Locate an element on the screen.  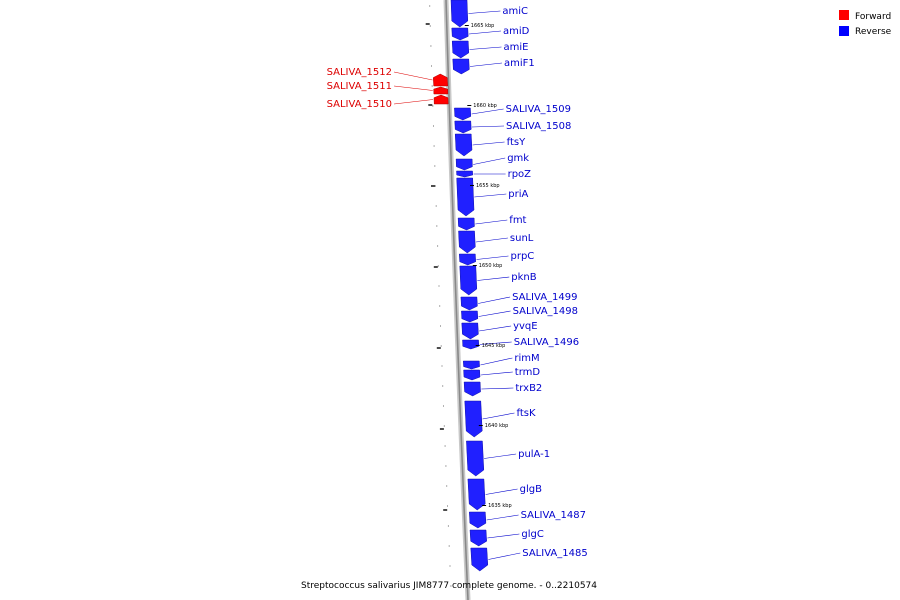
gene-label-glgc: glgC is located at coordinates (532, 534).